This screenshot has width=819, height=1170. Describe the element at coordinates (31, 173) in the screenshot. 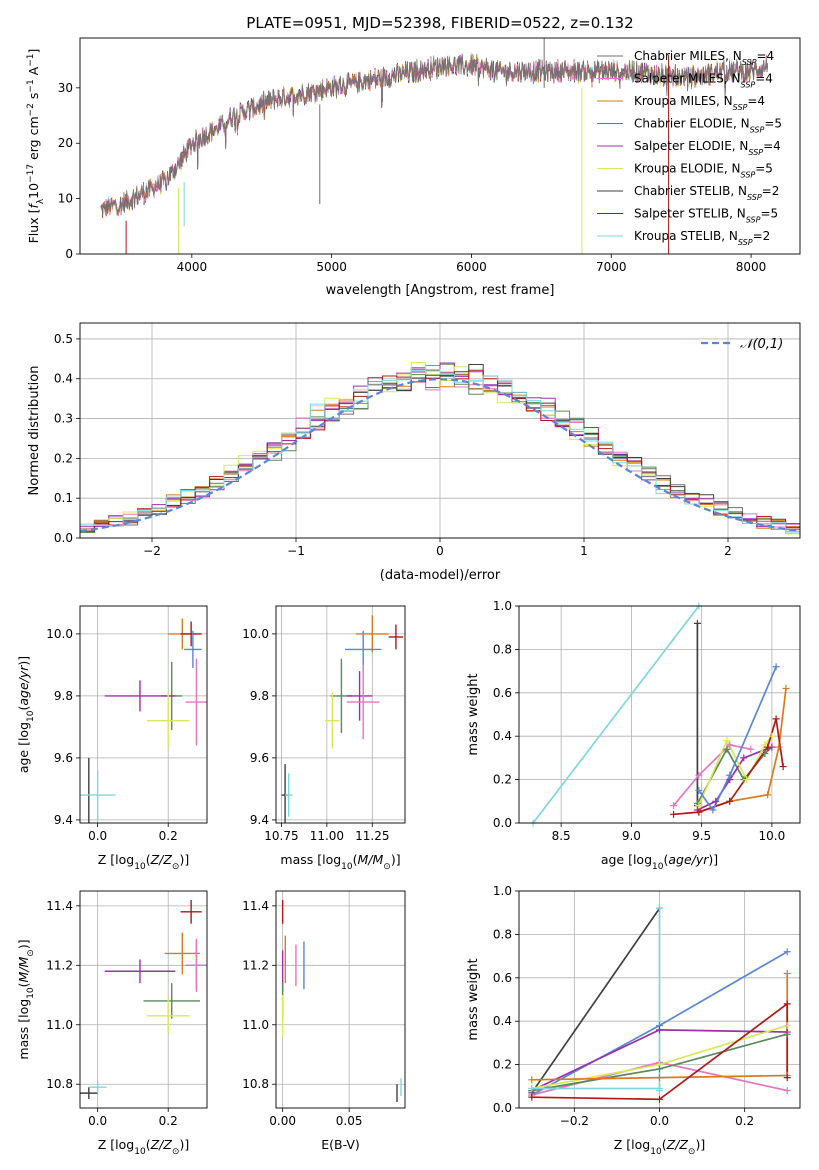

I see `label-part: −17` at that location.